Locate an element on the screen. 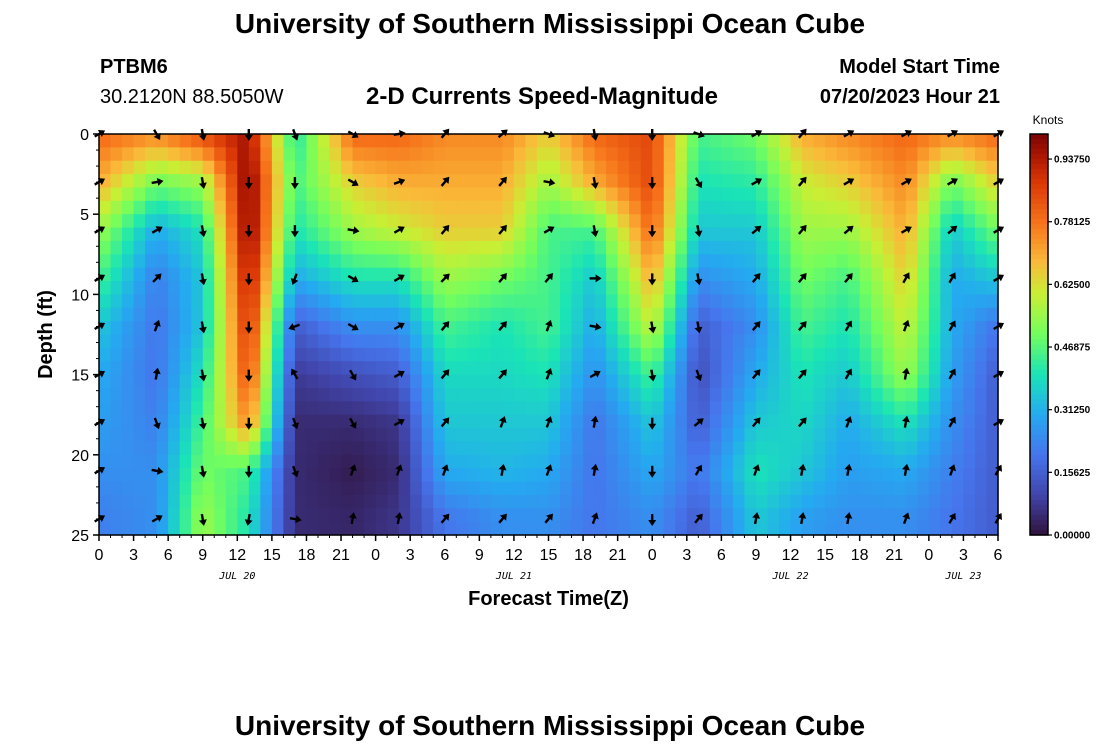  x-tick-label: 3 is located at coordinates (686, 555).